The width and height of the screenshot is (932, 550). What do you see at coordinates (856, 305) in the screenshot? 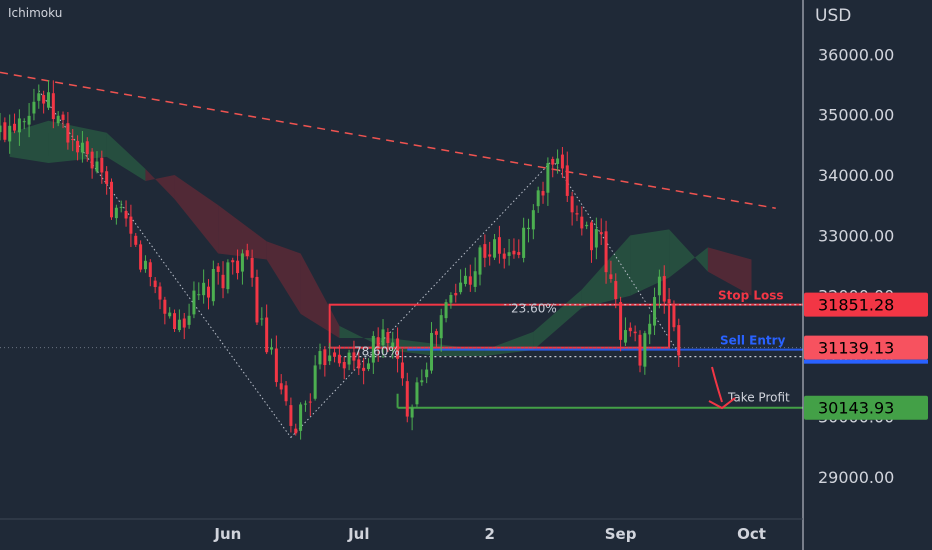
I see `price-badge-label: 31851.28` at bounding box center [856, 305].